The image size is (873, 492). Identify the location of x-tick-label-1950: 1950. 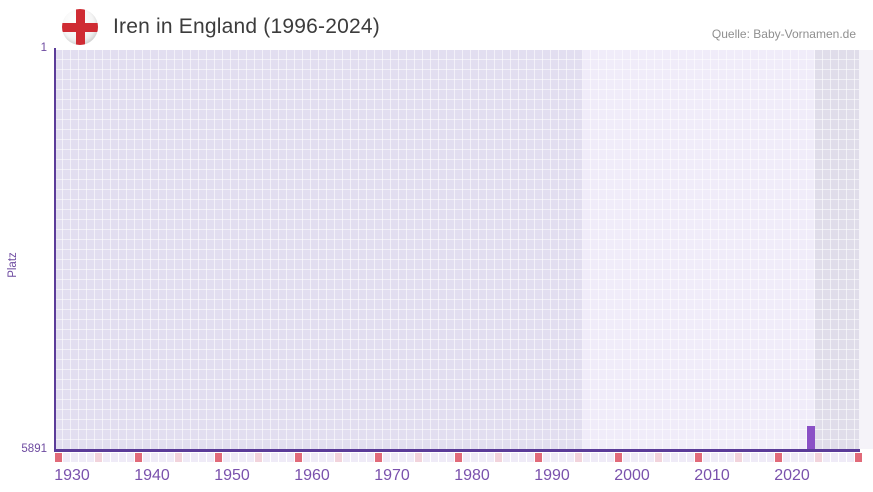
(232, 475).